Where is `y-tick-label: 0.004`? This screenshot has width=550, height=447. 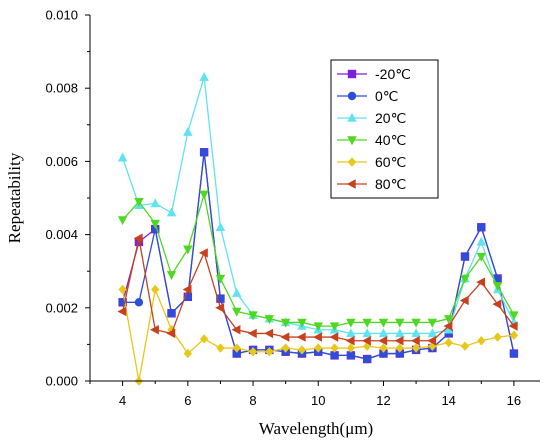 y-tick-label: 0.004 is located at coordinates (61, 234).